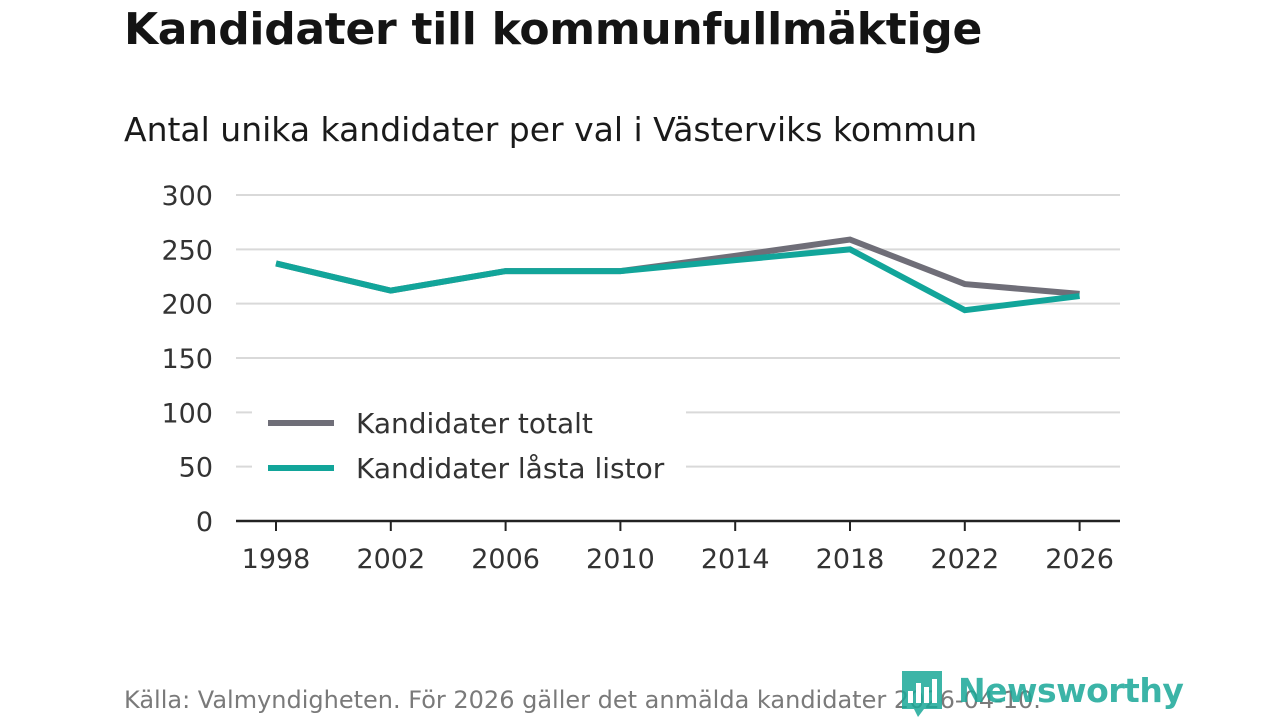 This screenshot has height=721, width=1280. Describe the element at coordinates (187, 413) in the screenshot. I see `y-tick-label: 100` at that location.